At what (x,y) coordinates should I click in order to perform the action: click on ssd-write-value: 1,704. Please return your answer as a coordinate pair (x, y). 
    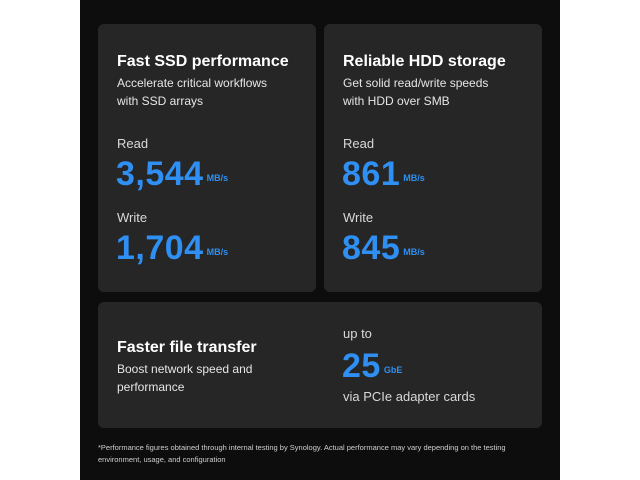
    Looking at the image, I should click on (160, 248).